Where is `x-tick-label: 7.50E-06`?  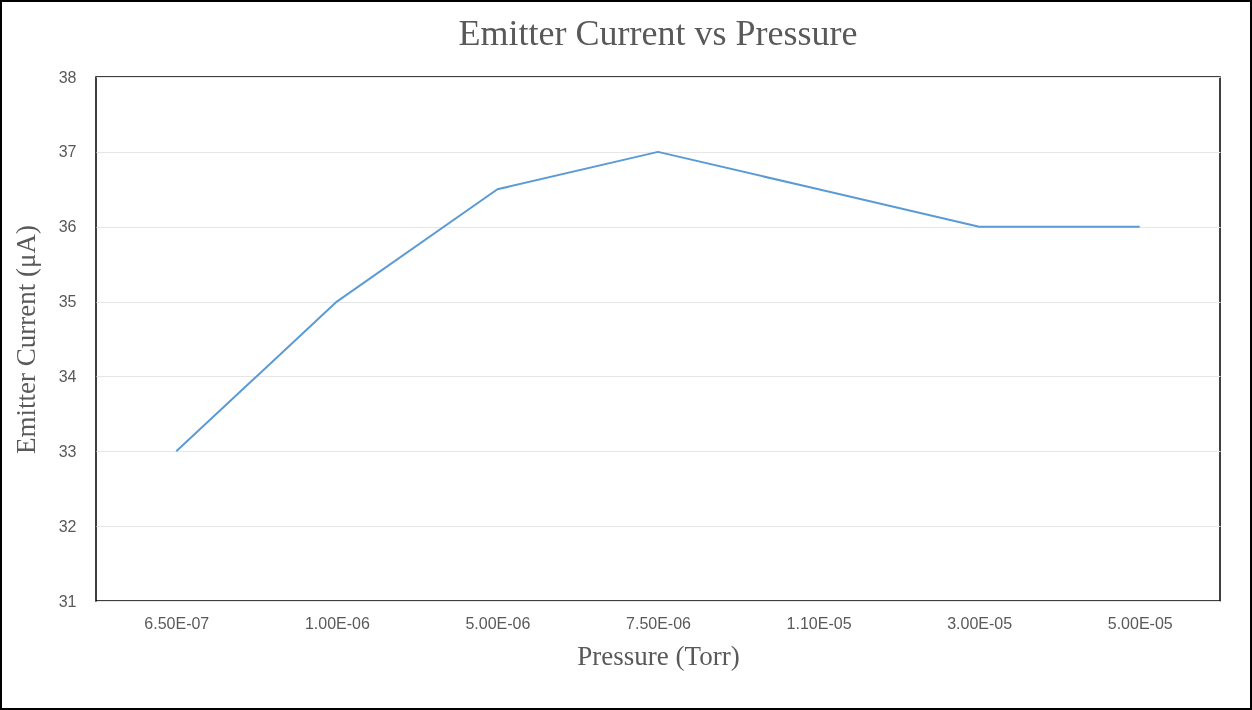 x-tick-label: 7.50E-06 is located at coordinates (659, 623).